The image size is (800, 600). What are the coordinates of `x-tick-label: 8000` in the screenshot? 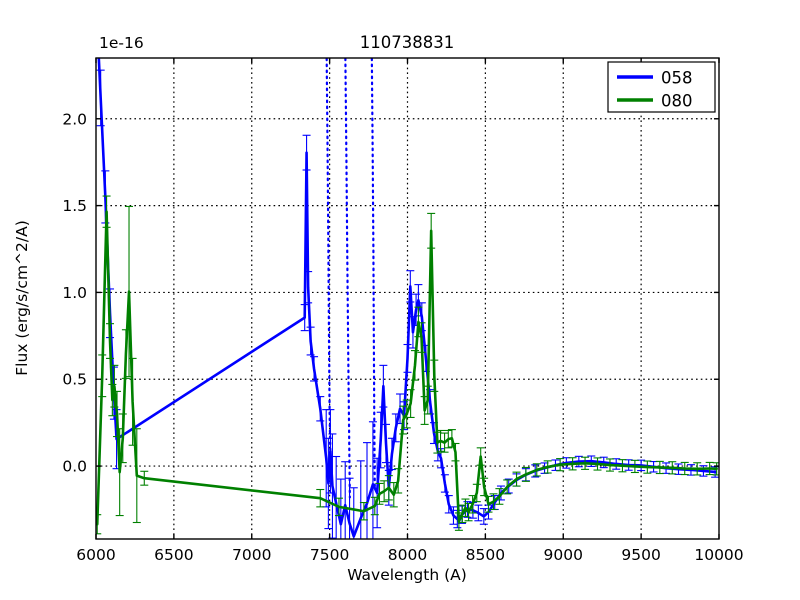 It's located at (407, 555).